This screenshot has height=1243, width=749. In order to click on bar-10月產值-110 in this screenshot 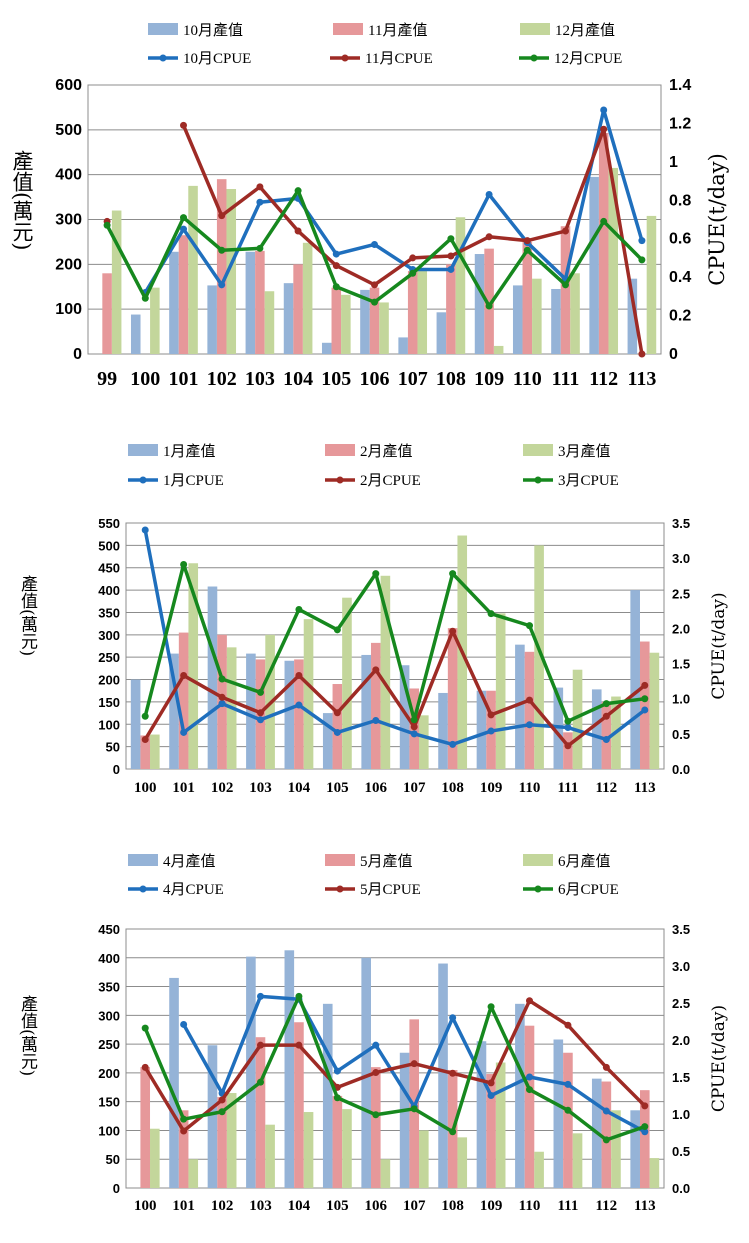, I will do `click(517, 319)`.